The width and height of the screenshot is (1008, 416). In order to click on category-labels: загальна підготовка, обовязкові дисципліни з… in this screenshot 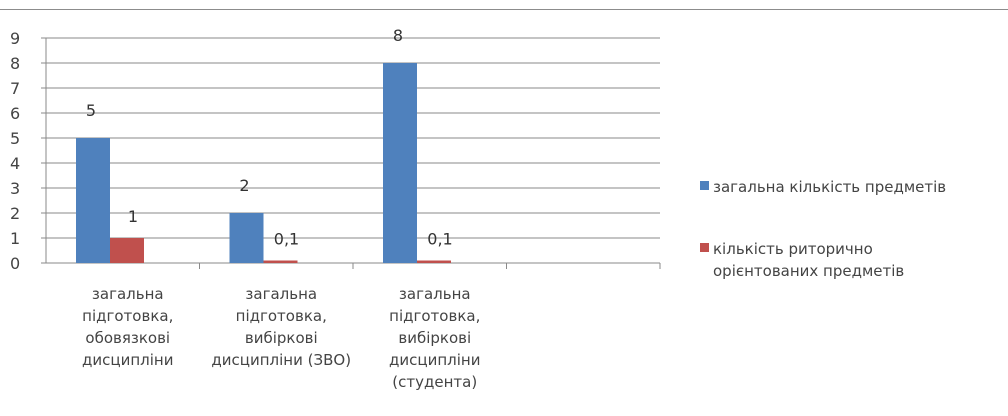, I will do `click(281, 338)`.